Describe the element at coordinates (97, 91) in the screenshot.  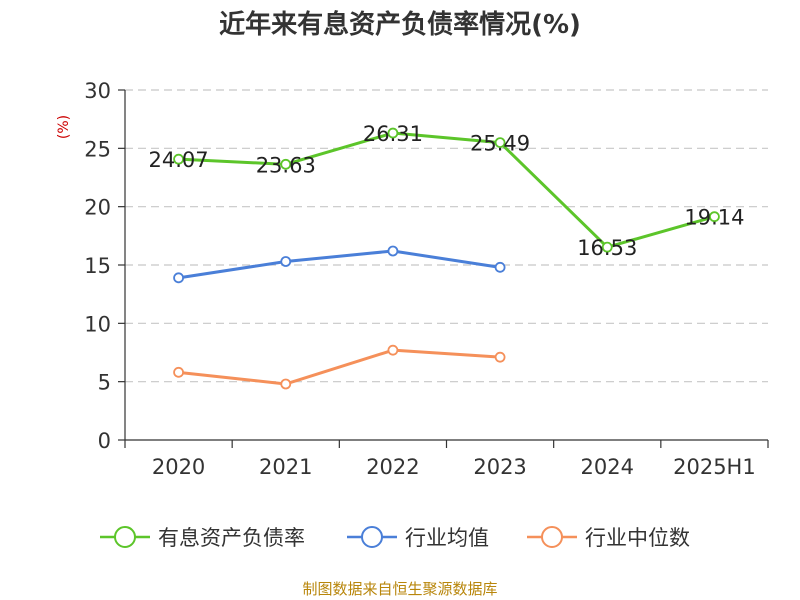
I see `y-tick-label-30: 30` at that location.